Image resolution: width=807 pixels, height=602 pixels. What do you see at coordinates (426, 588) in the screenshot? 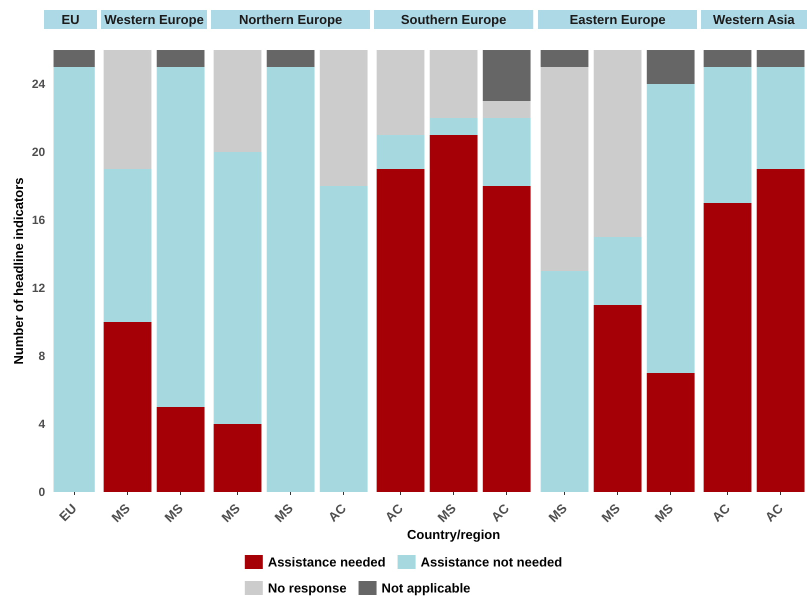
I see `legend-label: Not applicable` at bounding box center [426, 588].